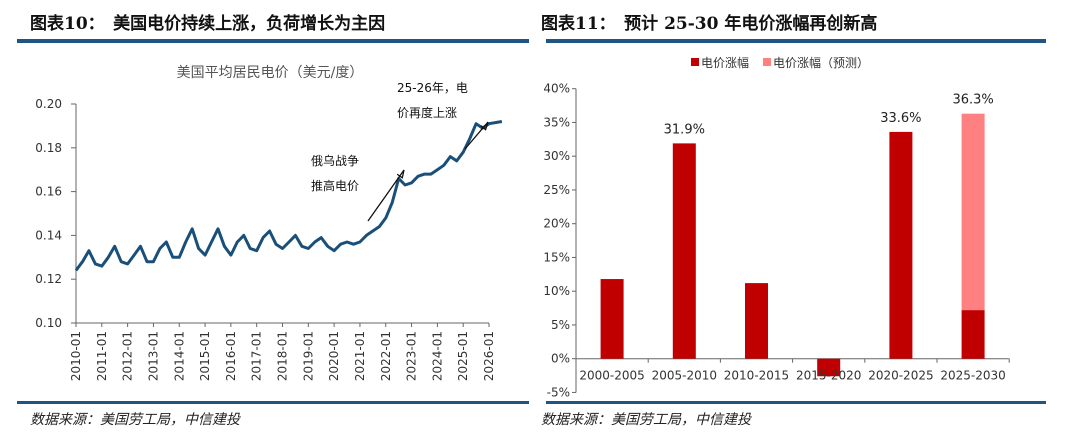 The width and height of the screenshot is (1080, 448). Describe the element at coordinates (334, 356) in the screenshot. I see `x-tick-label: 2020-01` at that location.